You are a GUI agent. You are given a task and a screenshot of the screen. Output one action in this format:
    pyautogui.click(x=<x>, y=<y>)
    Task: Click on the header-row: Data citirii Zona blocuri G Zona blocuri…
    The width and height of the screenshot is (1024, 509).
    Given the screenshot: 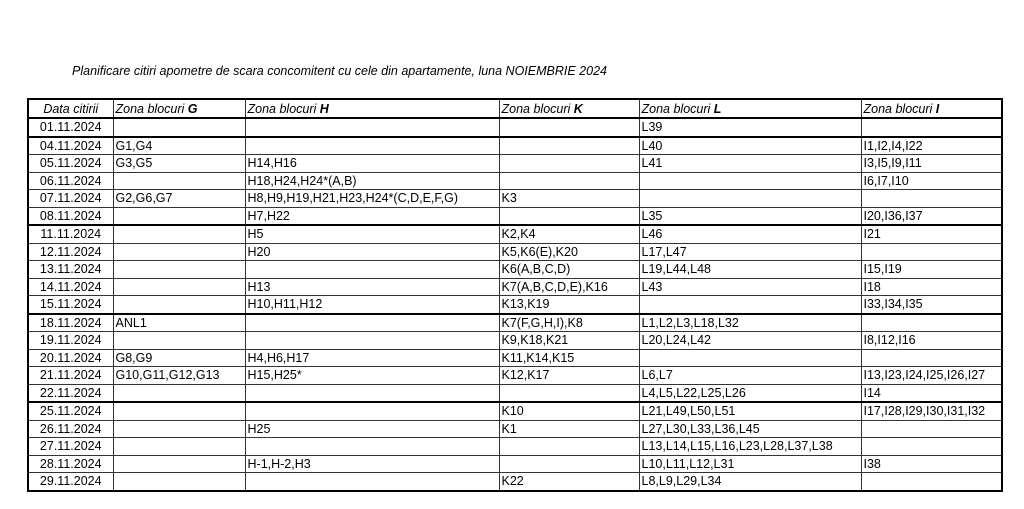 What is the action you would take?
    pyautogui.click(x=515, y=108)
    